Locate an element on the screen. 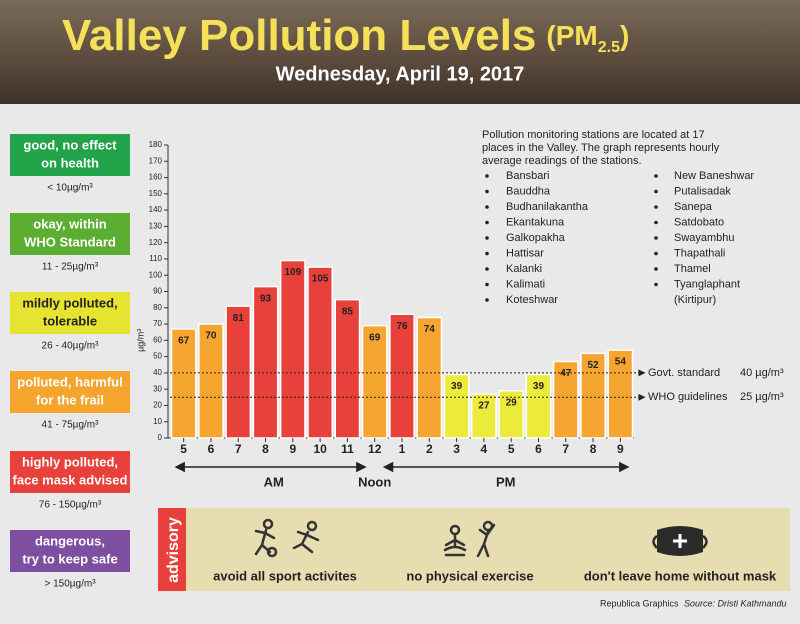 The width and height of the screenshot is (800, 624). y-tick-label: 170 is located at coordinates (156, 160).